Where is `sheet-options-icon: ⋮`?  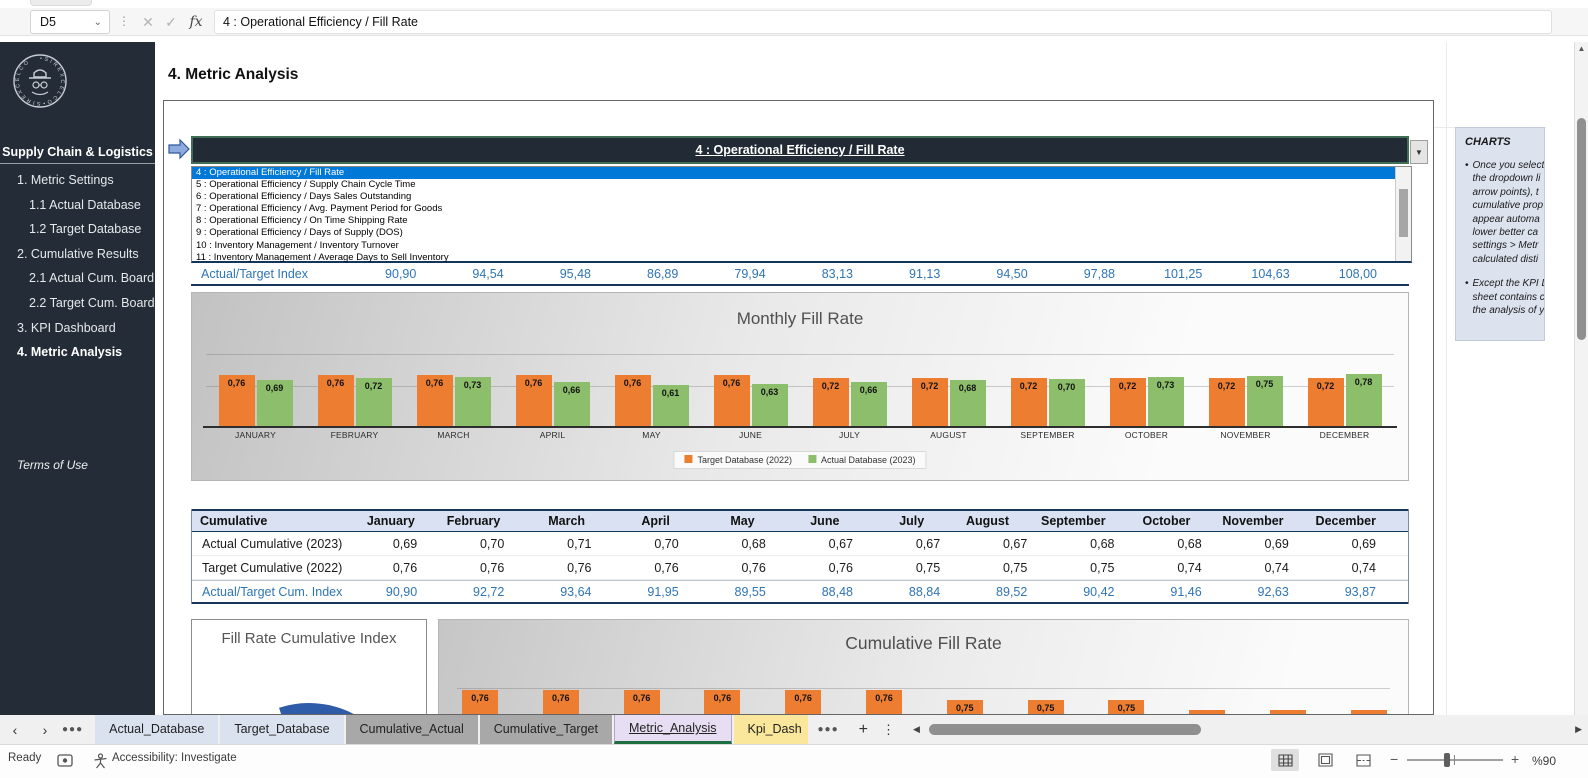
sheet-options-icon: ⋮ is located at coordinates (888, 729).